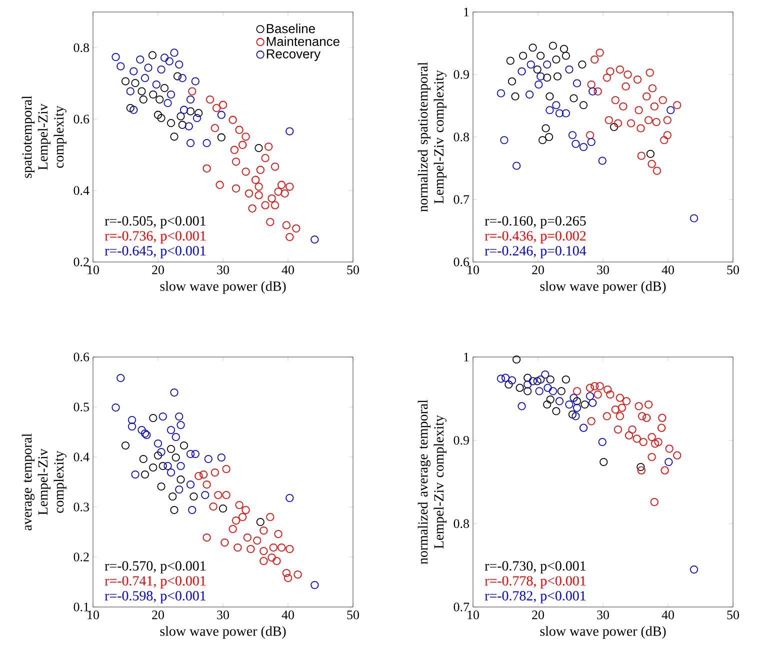 Image resolution: width=767 pixels, height=669 pixels. I want to click on x-tick-label: 50, so click(733, 615).